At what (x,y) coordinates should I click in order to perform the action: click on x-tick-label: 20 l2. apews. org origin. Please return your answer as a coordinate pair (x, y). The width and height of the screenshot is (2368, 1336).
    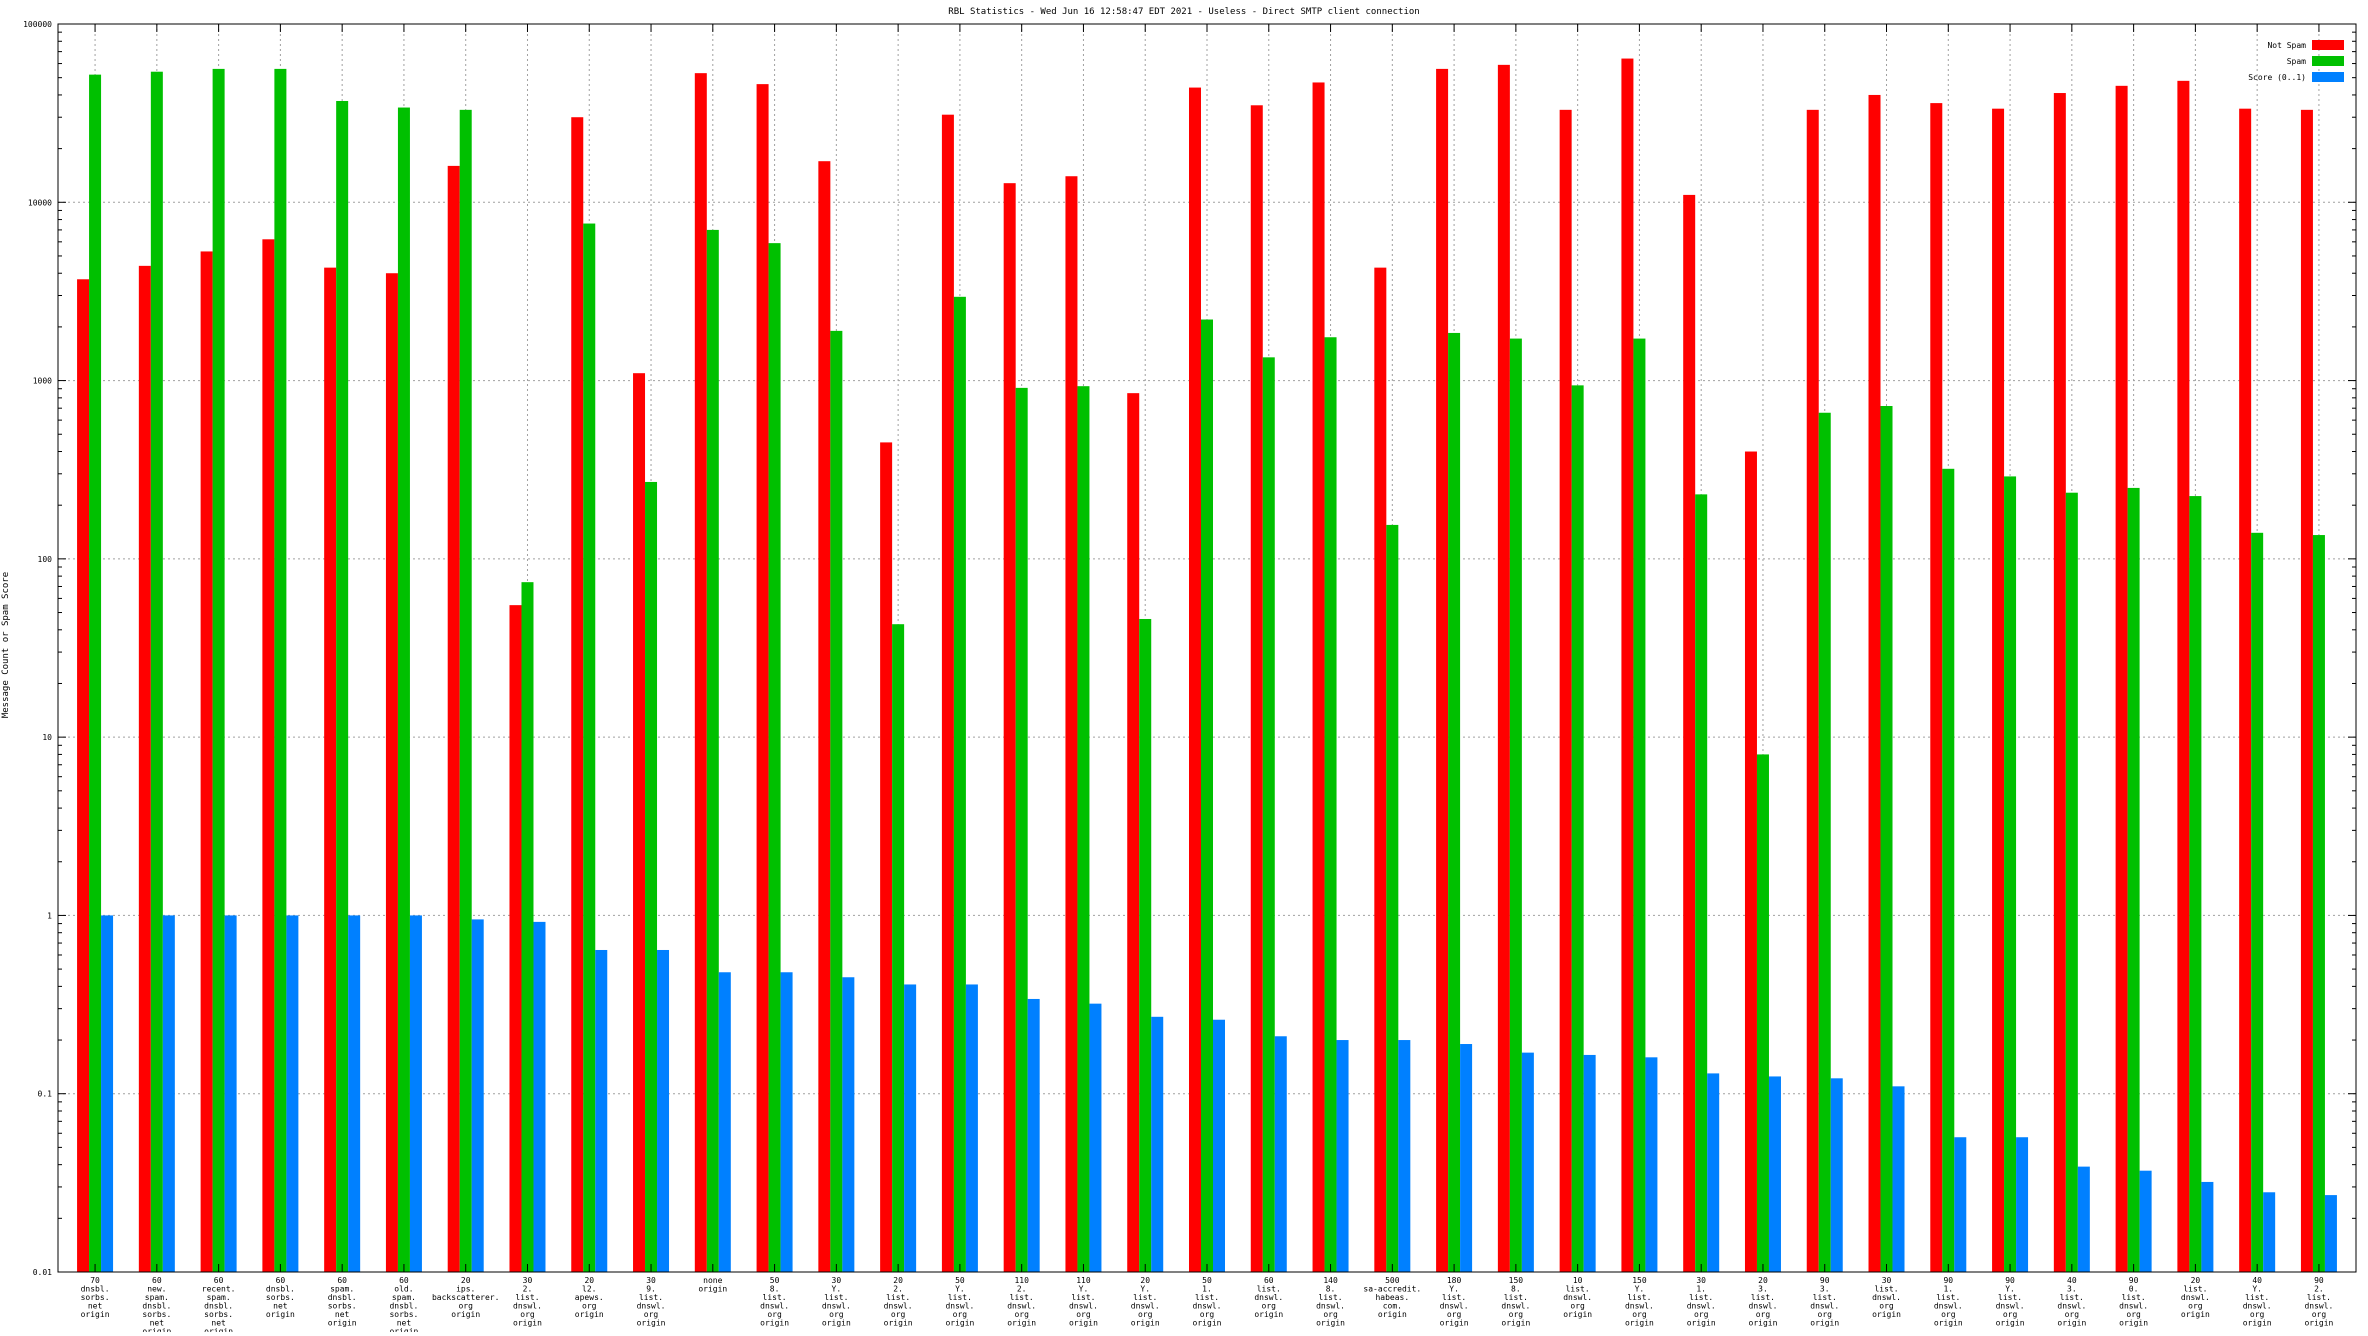
    Looking at the image, I should click on (589, 1297).